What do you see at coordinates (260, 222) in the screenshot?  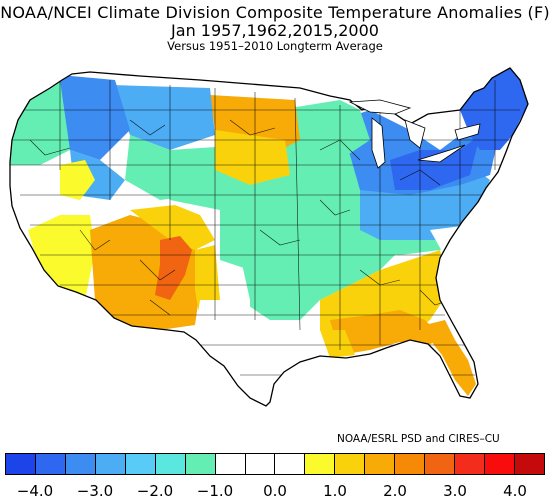 I see `region-kansas-green` at bounding box center [260, 222].